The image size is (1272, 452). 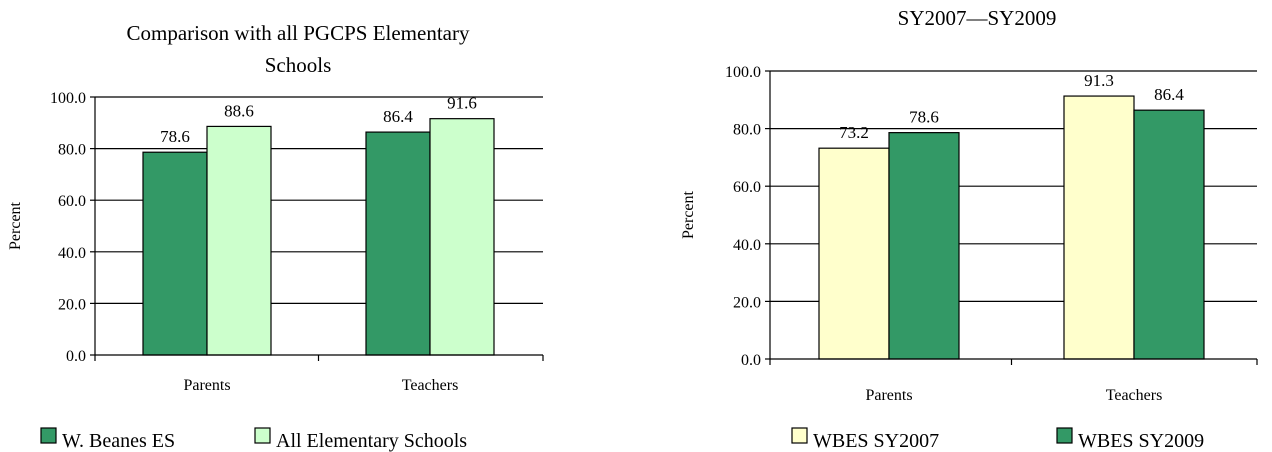 I want to click on chart-title-line: Comparison with all PGCPS Elementary, so click(x=298, y=33).